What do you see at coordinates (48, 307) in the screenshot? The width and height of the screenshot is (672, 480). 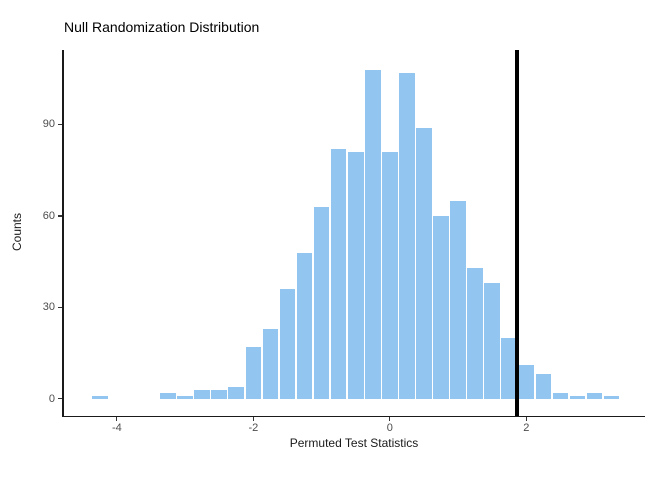 I see `y-tick-label: 30` at bounding box center [48, 307].